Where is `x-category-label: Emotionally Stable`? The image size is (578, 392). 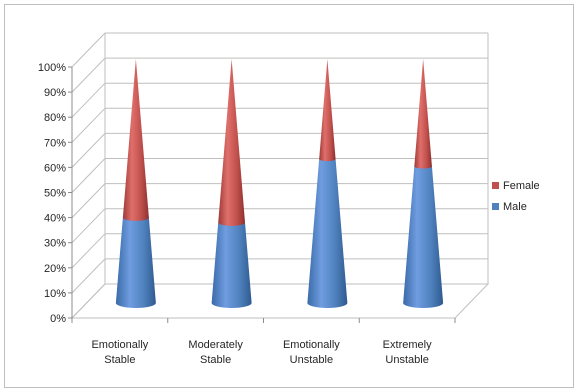
x-category-label: Emotionally Stable is located at coordinates (119, 352).